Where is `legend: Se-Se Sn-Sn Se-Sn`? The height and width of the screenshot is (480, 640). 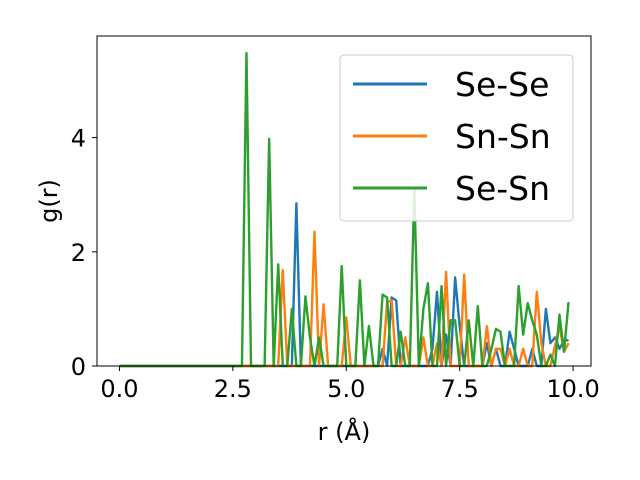
legend: Se-Se Sn-Sn Se-Sn is located at coordinates (456, 138).